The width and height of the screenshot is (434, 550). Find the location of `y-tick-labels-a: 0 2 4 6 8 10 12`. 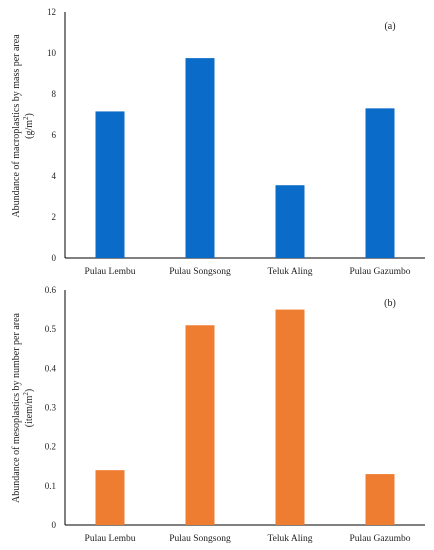

y-tick-labels-a: 0 2 4 6 8 10 12 is located at coordinates (52, 135).